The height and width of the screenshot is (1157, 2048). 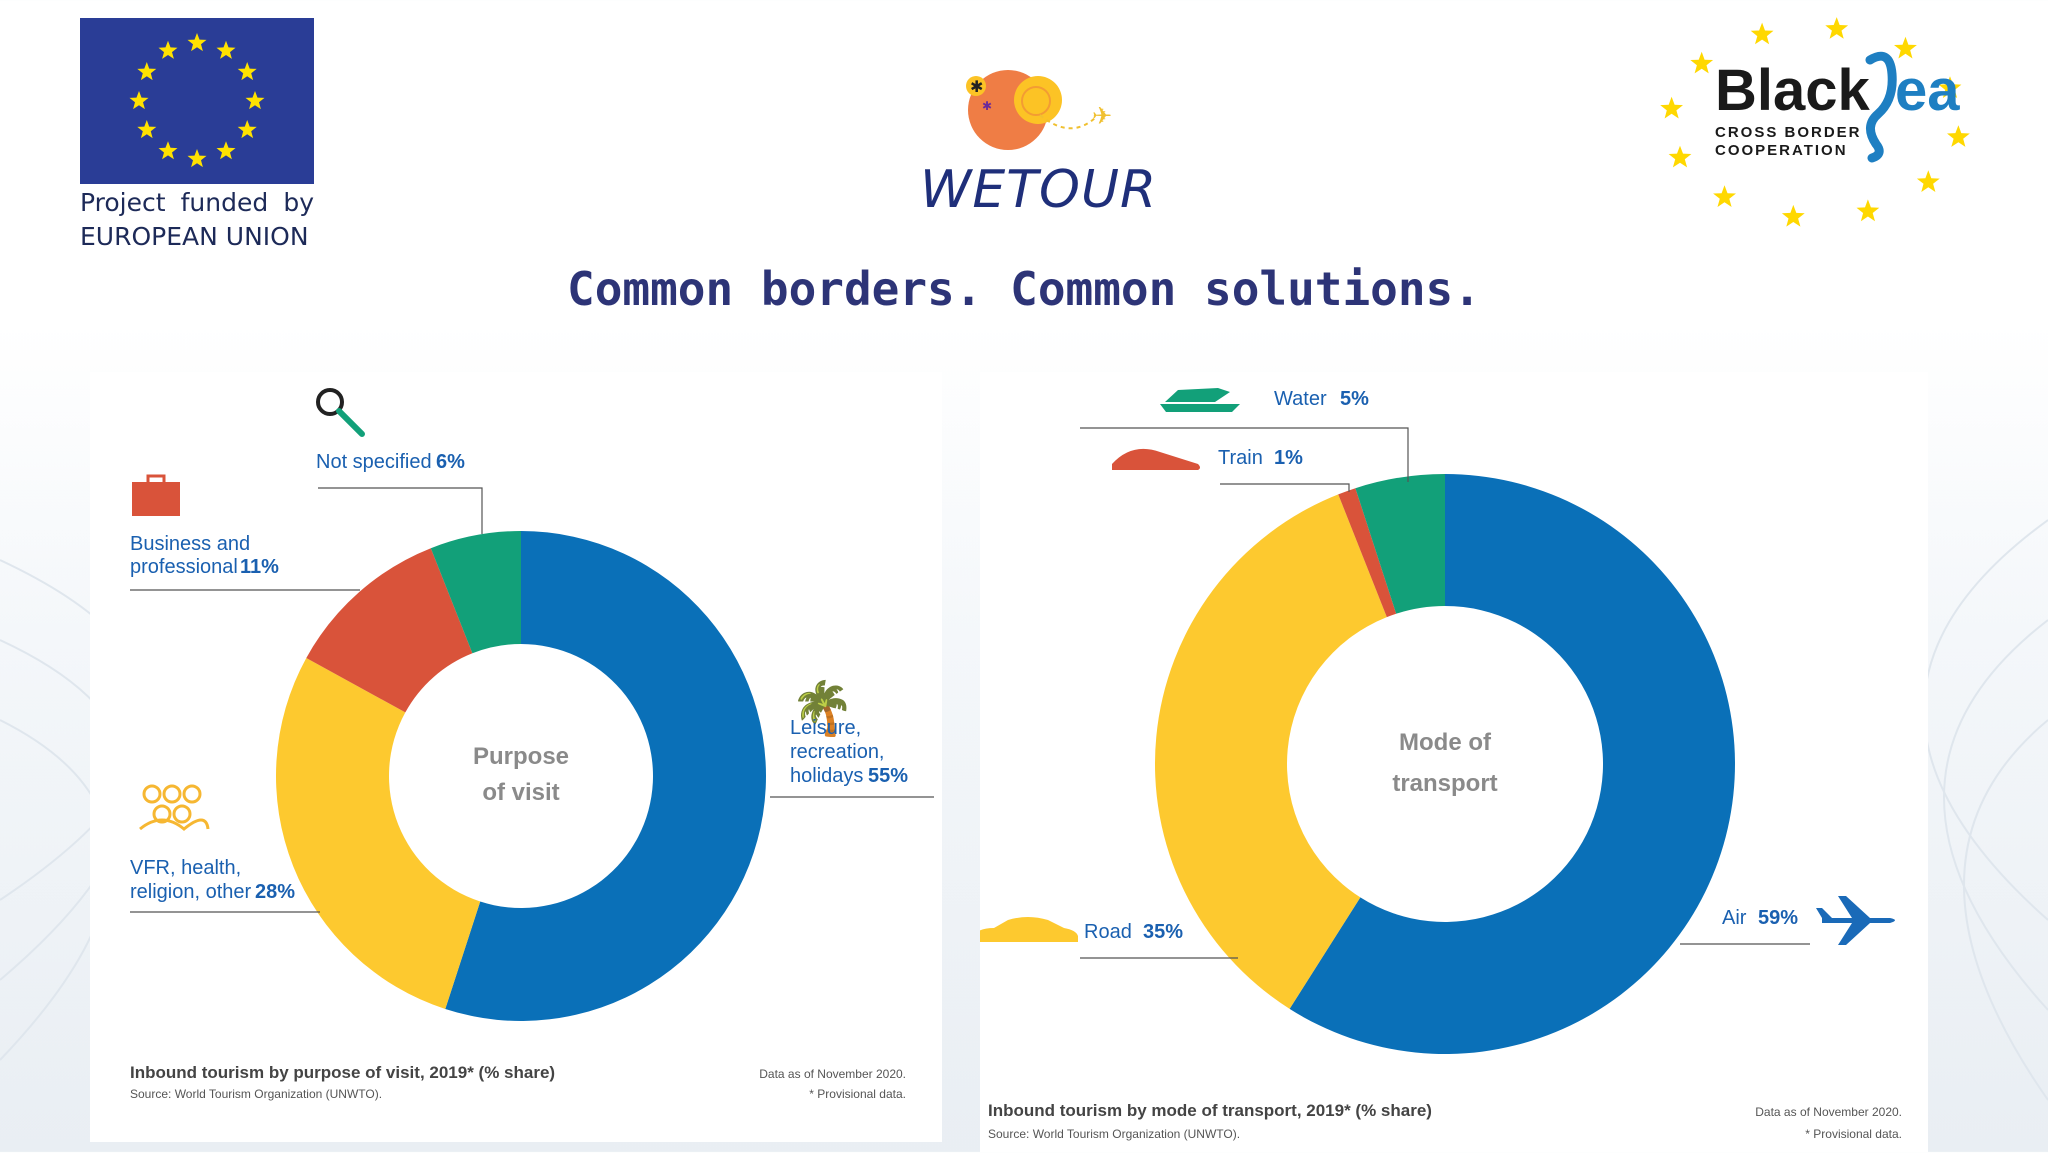 I want to click on eu-flag-logo, so click(x=197, y=101).